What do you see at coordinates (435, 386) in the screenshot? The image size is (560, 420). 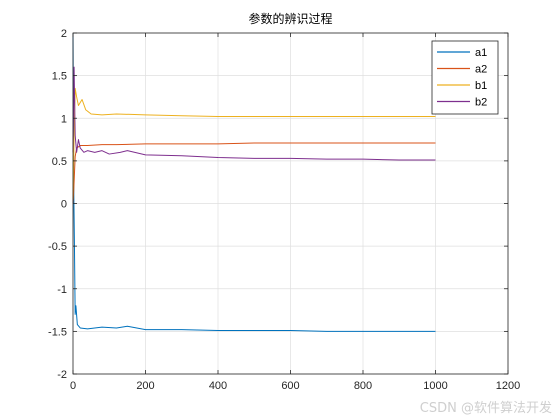 I see `x-tick-label: 1000` at bounding box center [435, 386].